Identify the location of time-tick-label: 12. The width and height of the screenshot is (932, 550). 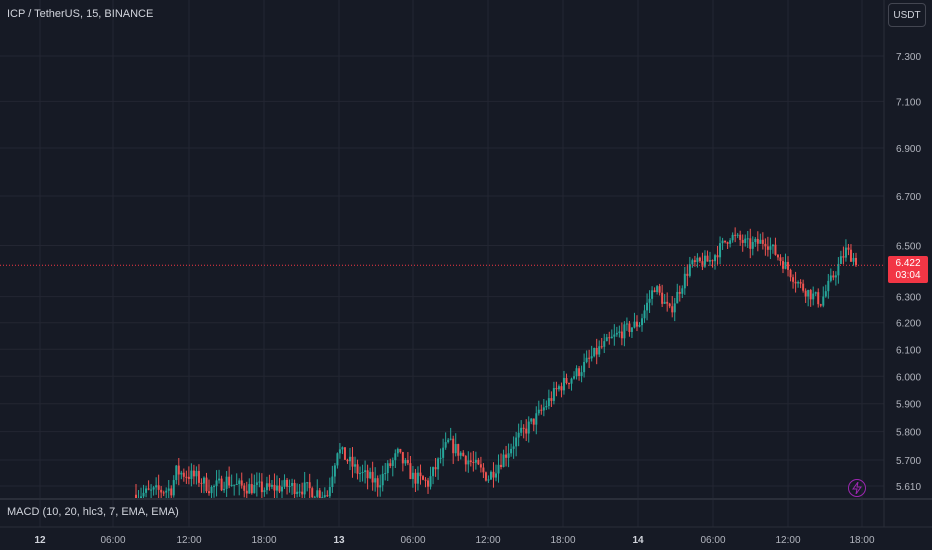
(40, 540).